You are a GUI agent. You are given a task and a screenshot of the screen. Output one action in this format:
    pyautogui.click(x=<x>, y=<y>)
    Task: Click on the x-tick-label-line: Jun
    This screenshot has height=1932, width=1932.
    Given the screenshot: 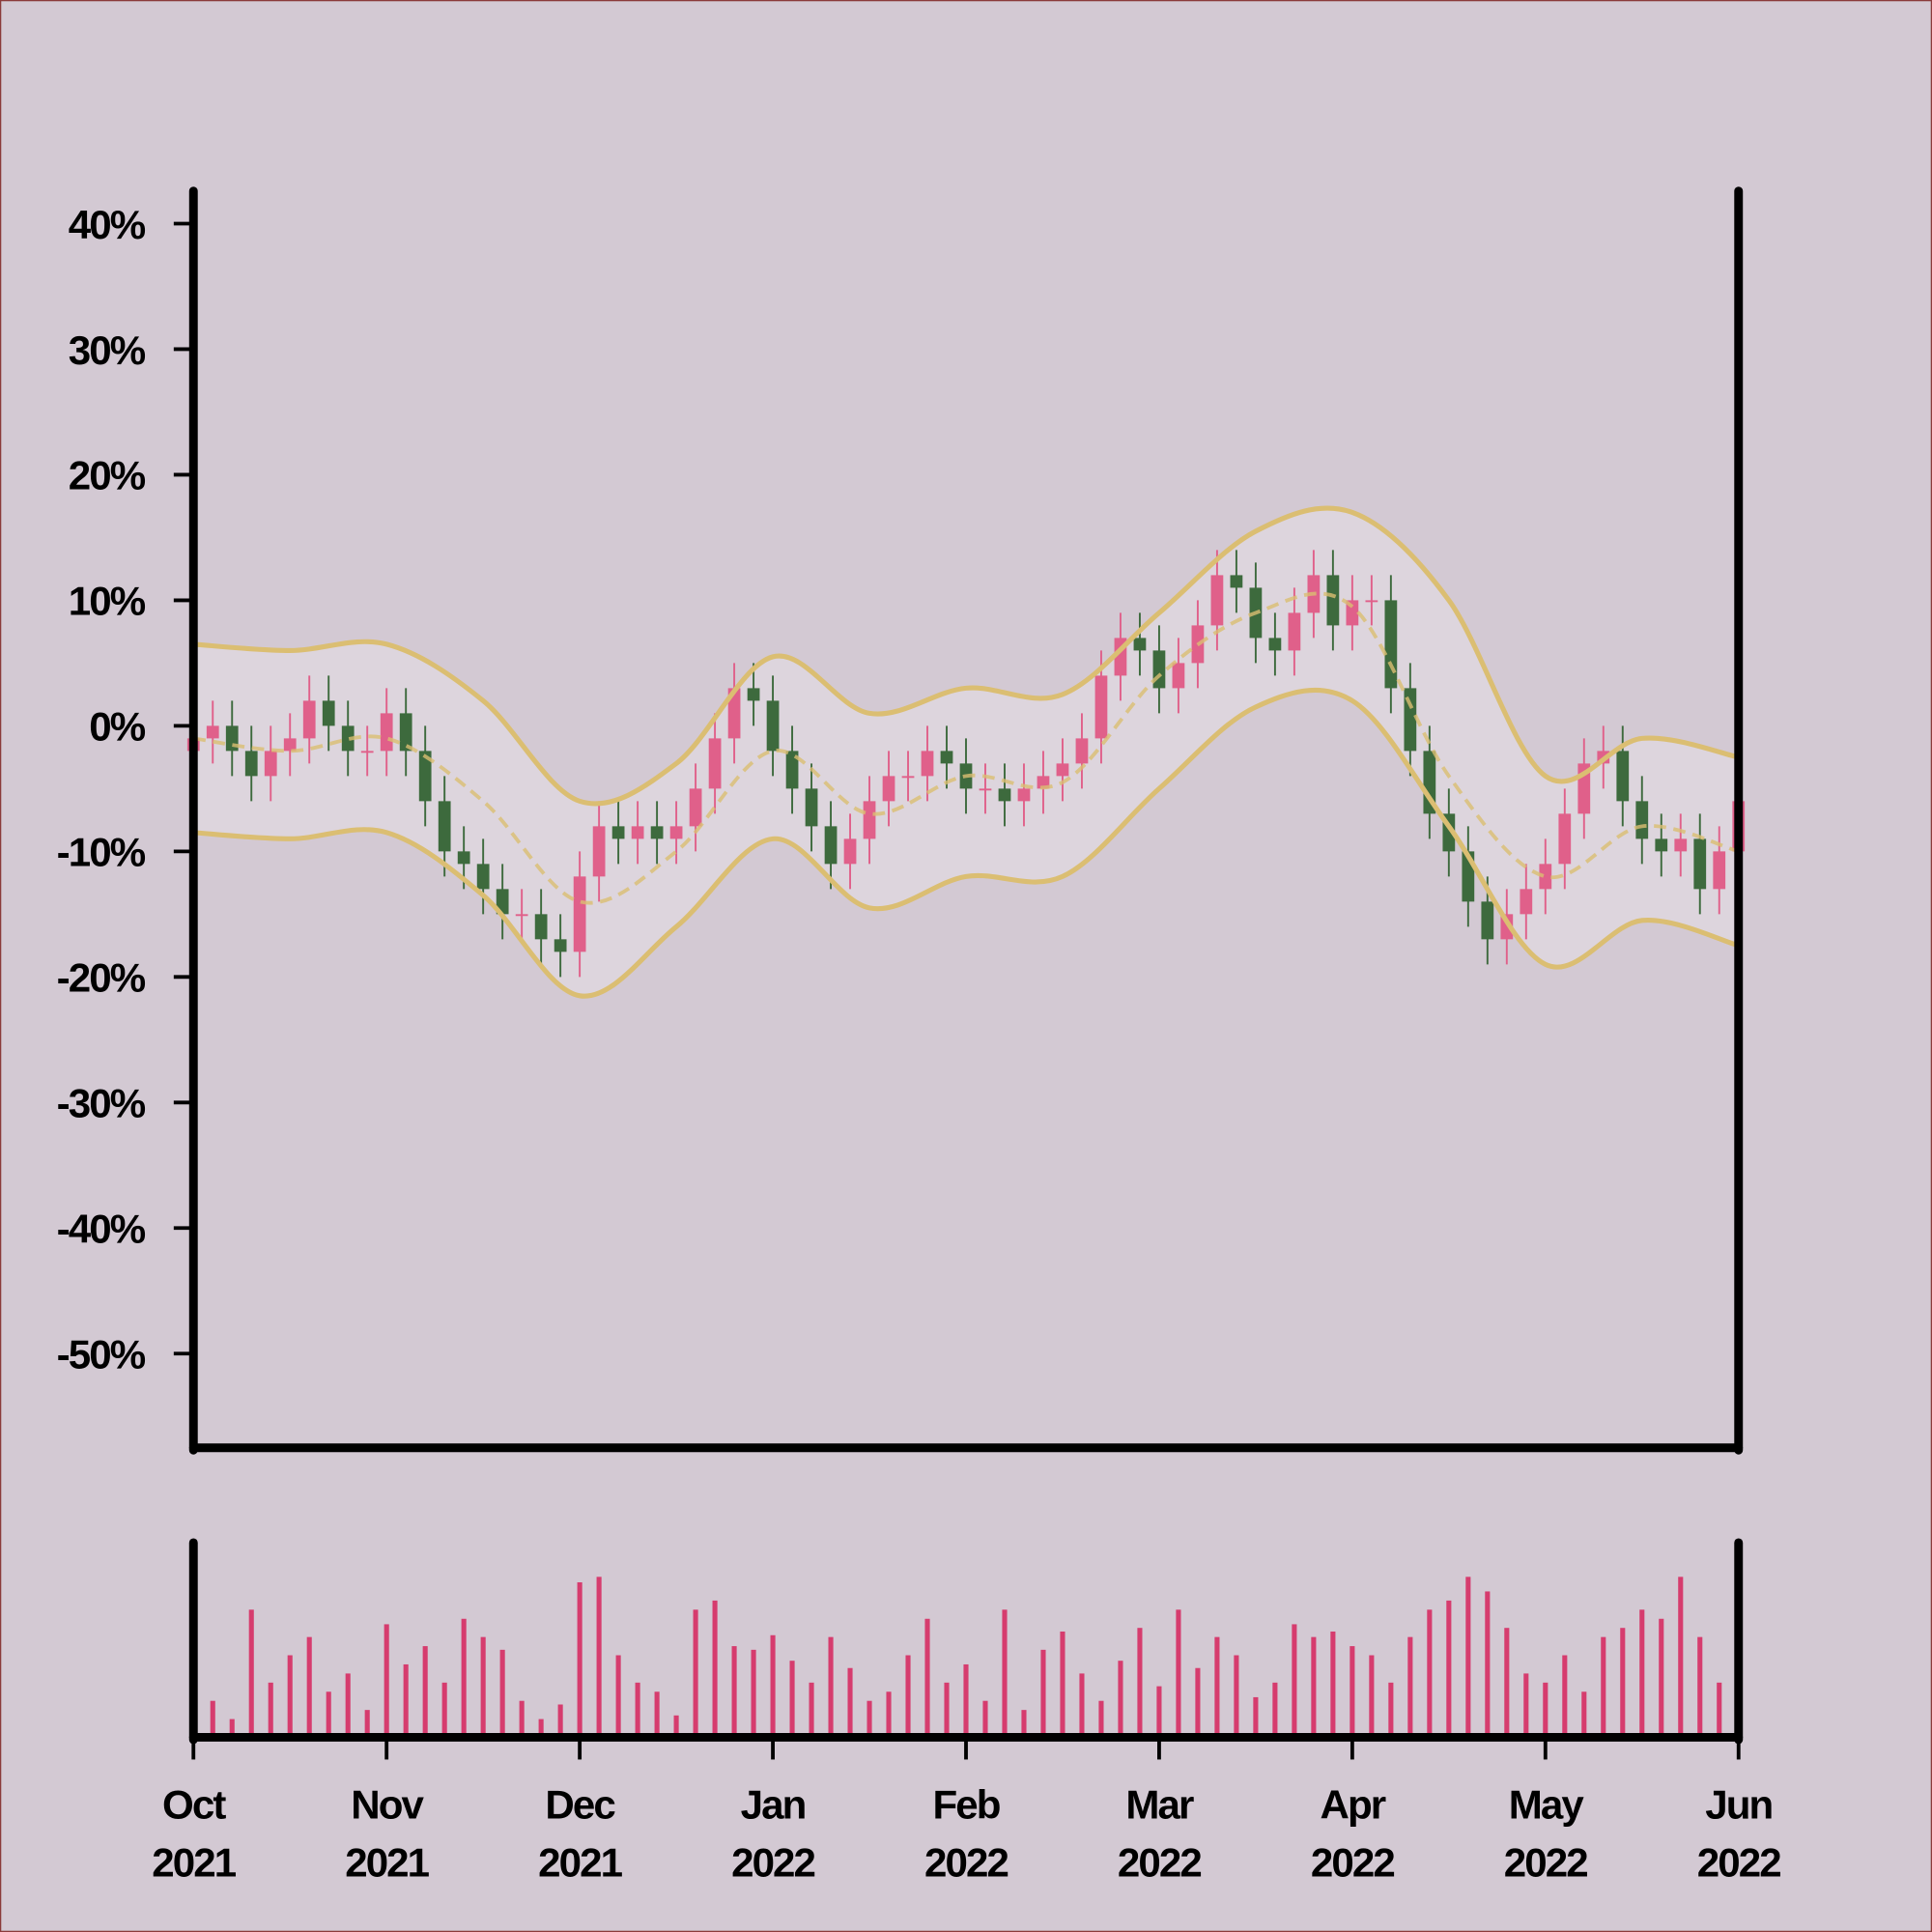 What is the action you would take?
    pyautogui.click(x=1738, y=1805)
    